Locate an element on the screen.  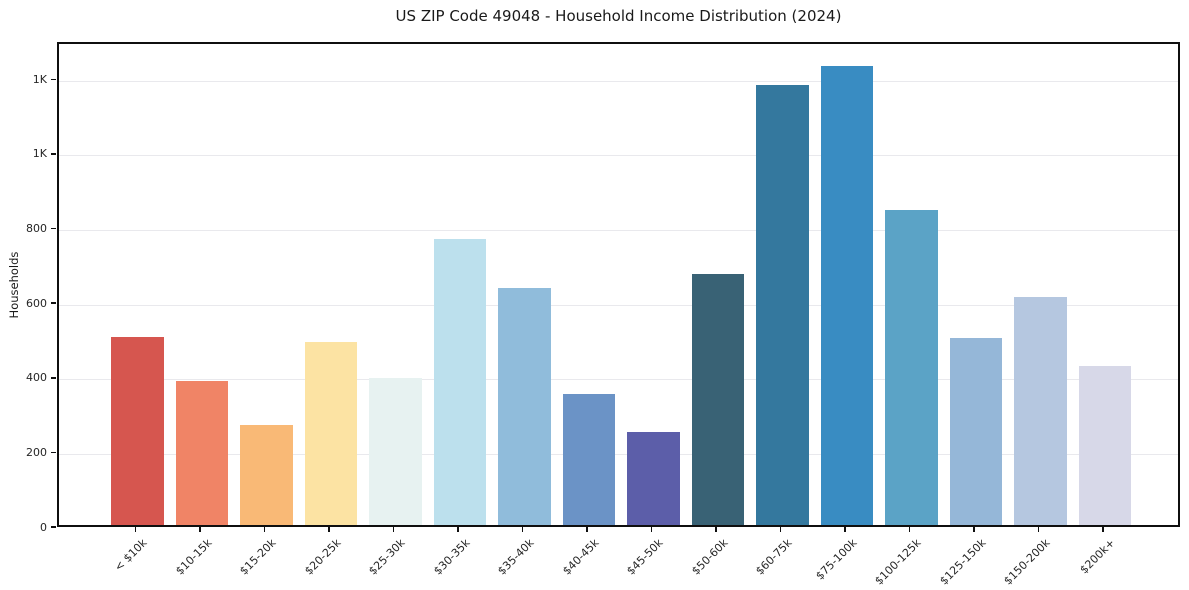
y-tick-label: 400 is located at coordinates (36, 378).